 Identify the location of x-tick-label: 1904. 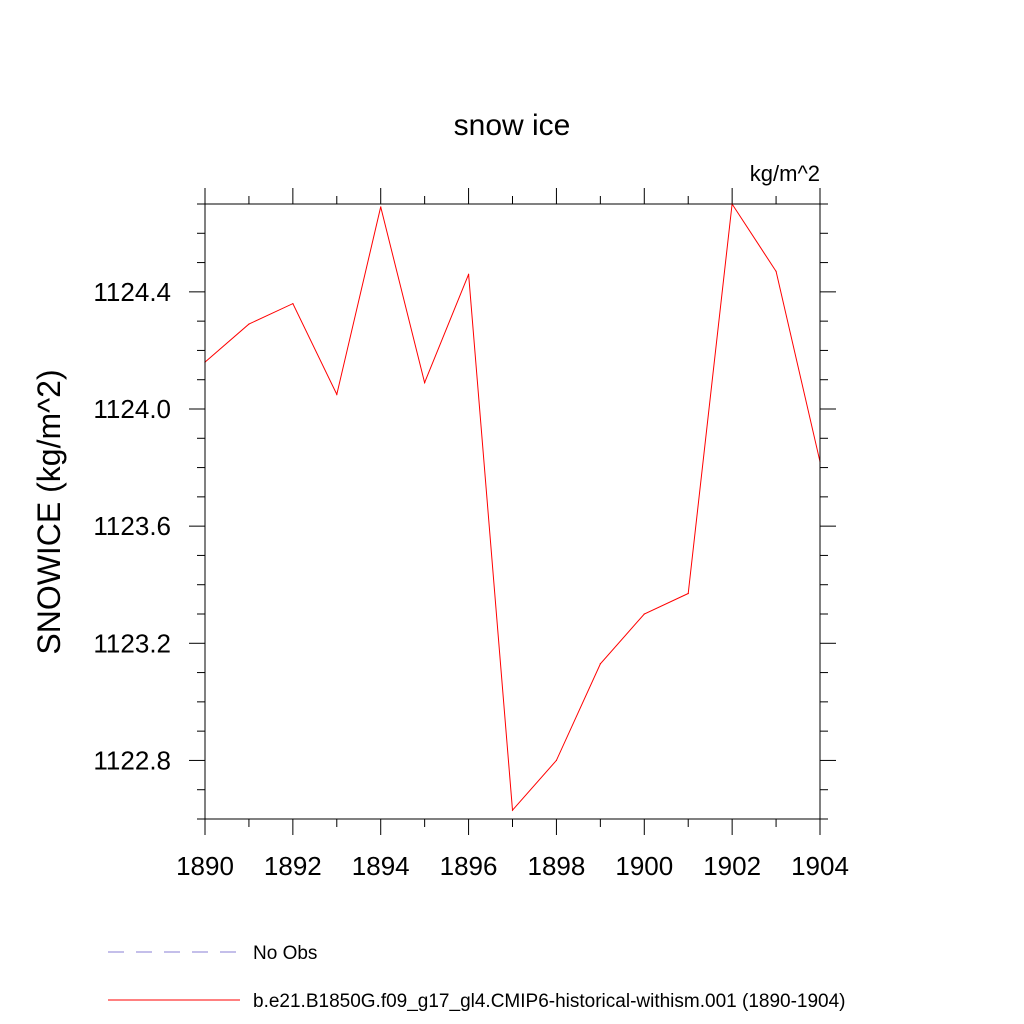
(820, 866).